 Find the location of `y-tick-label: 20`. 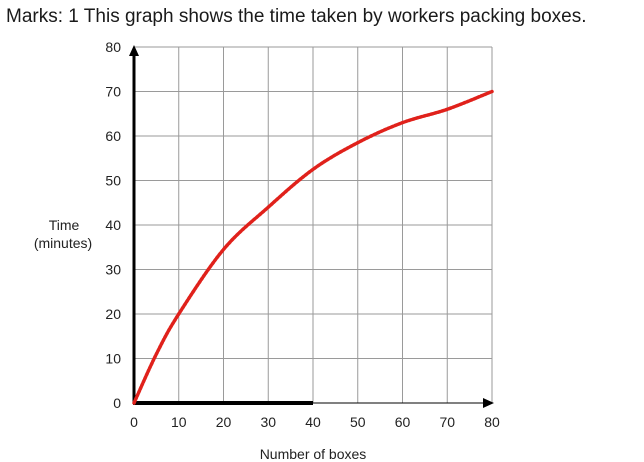

y-tick-label: 20 is located at coordinates (113, 314).